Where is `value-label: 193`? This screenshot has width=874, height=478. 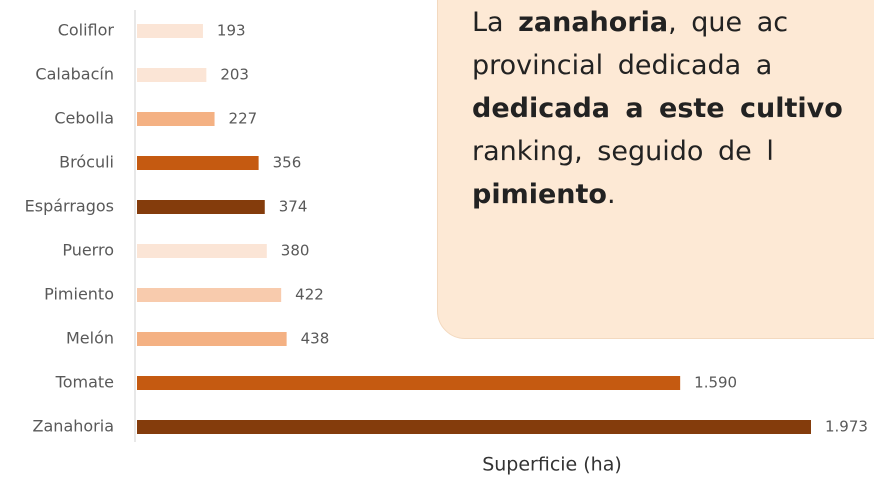
value-label: 193 is located at coordinates (231, 31).